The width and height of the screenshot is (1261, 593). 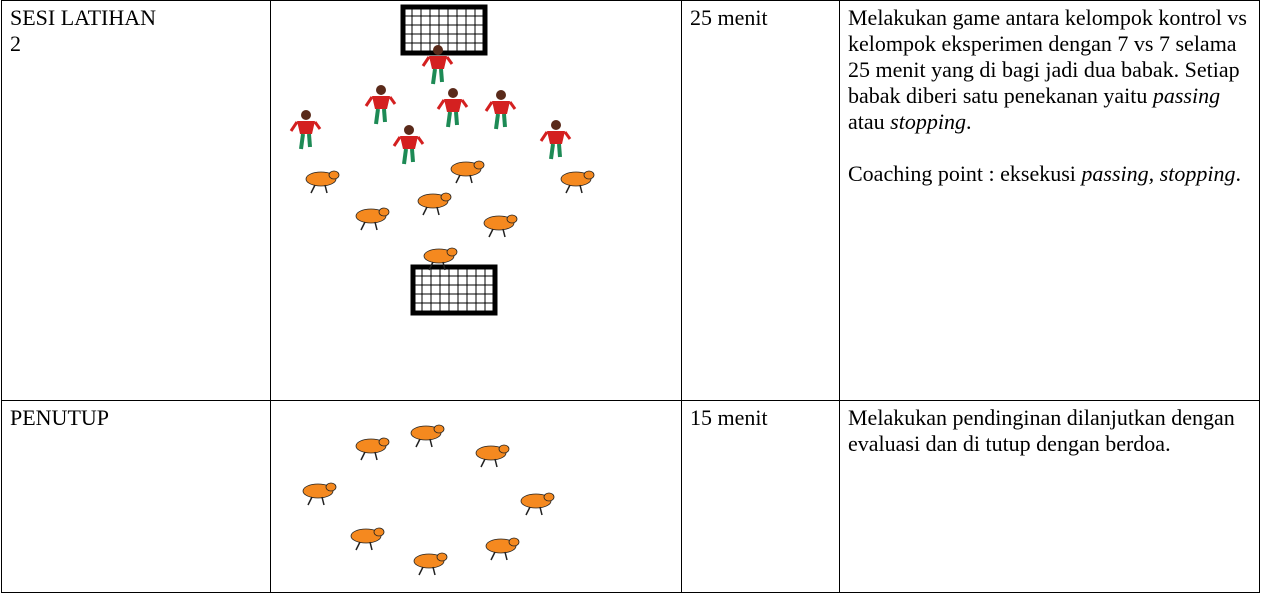 What do you see at coordinates (442, 160) in the screenshot?
I see `drill-diagram` at bounding box center [442, 160].